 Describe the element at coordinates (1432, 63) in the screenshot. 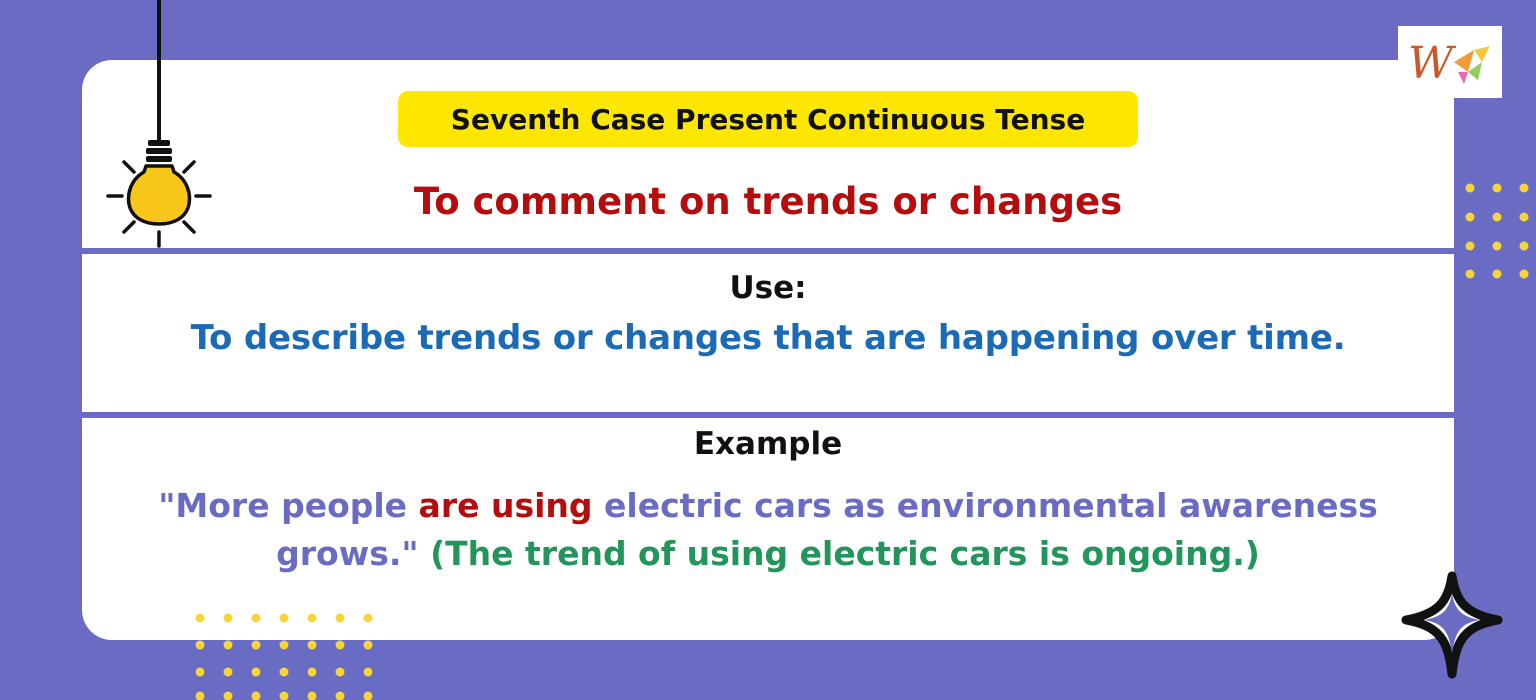

I see `logo-letter: W` at that location.